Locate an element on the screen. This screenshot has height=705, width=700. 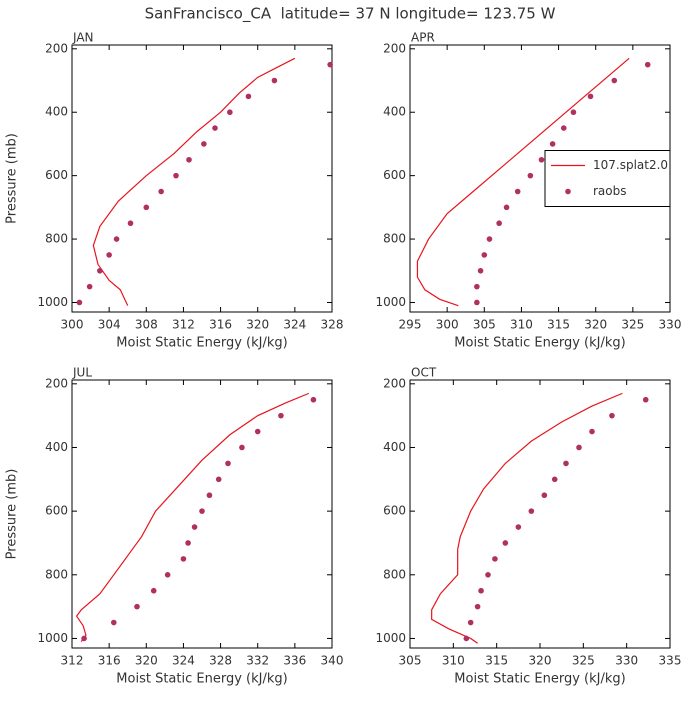
x-tick-label: 332 is located at coordinates (257, 661).